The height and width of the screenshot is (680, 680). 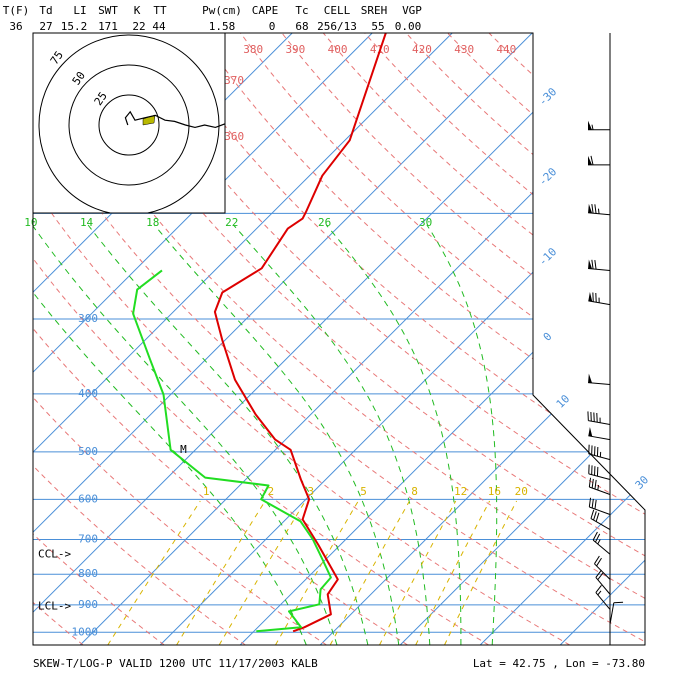 I want to click on header-value: 0.00, so click(x=408, y=26).